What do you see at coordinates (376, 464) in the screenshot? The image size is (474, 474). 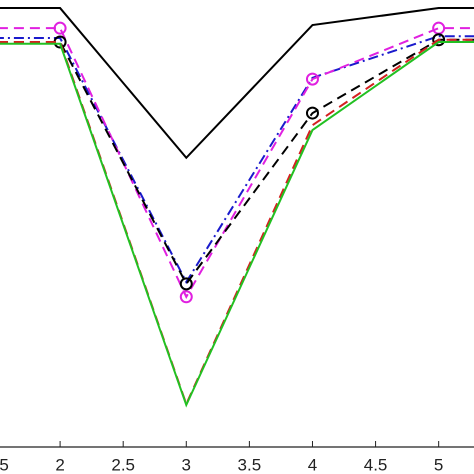 I see `x-tick-label: 4.5` at bounding box center [376, 464].